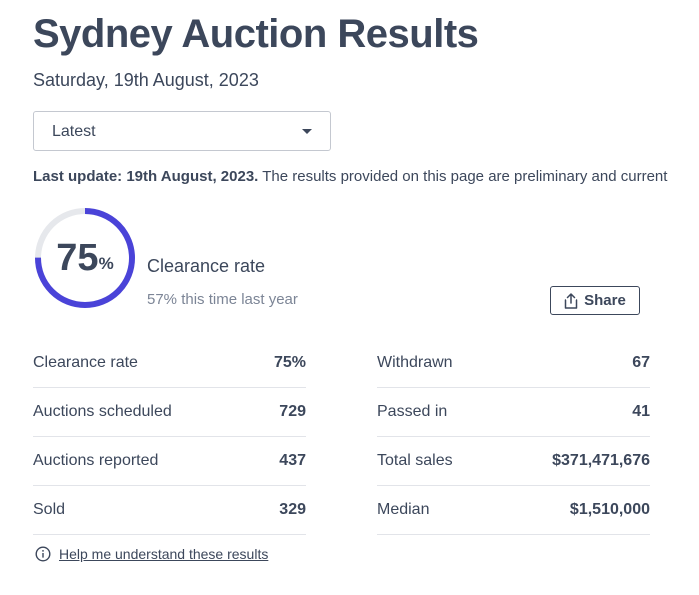  What do you see at coordinates (146, 80) in the screenshot?
I see `auction-date: Saturday, 19th August, 2023` at bounding box center [146, 80].